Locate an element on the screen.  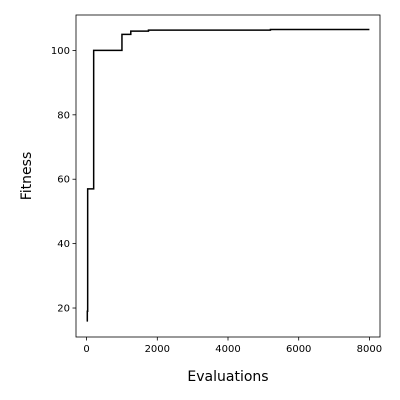
y-tick-label: 20 is located at coordinates (63, 309).